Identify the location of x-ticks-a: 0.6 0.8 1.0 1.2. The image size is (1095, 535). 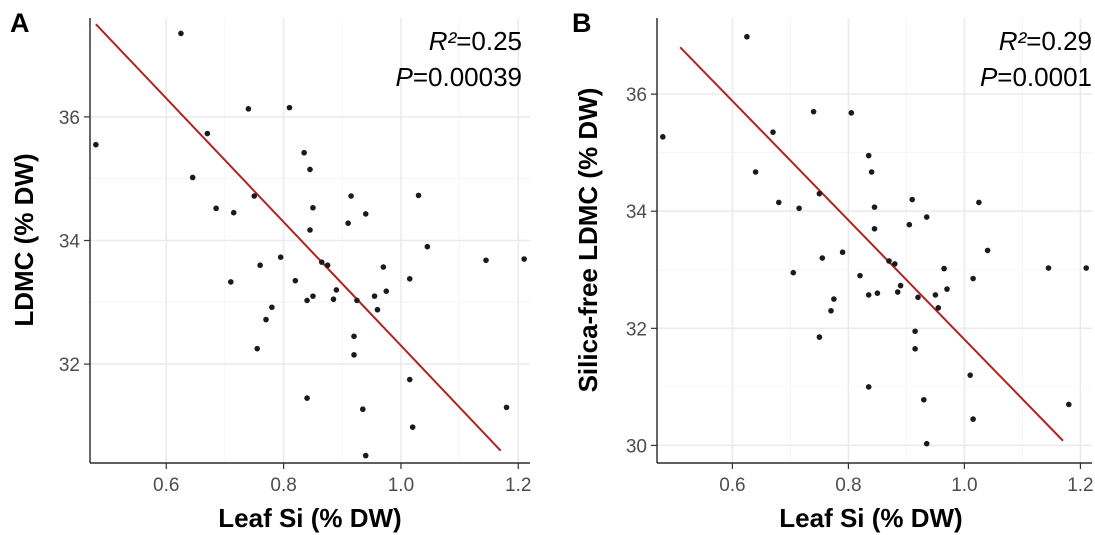
(342, 479).